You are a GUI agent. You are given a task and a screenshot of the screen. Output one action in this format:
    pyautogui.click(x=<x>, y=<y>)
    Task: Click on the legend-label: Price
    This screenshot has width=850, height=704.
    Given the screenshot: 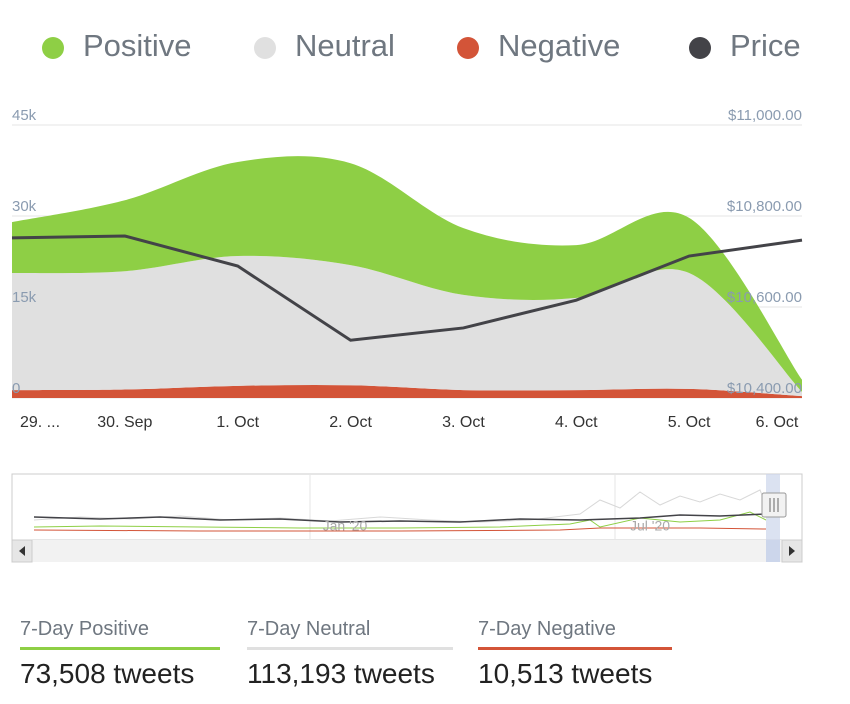 What is the action you would take?
    pyautogui.click(x=765, y=45)
    